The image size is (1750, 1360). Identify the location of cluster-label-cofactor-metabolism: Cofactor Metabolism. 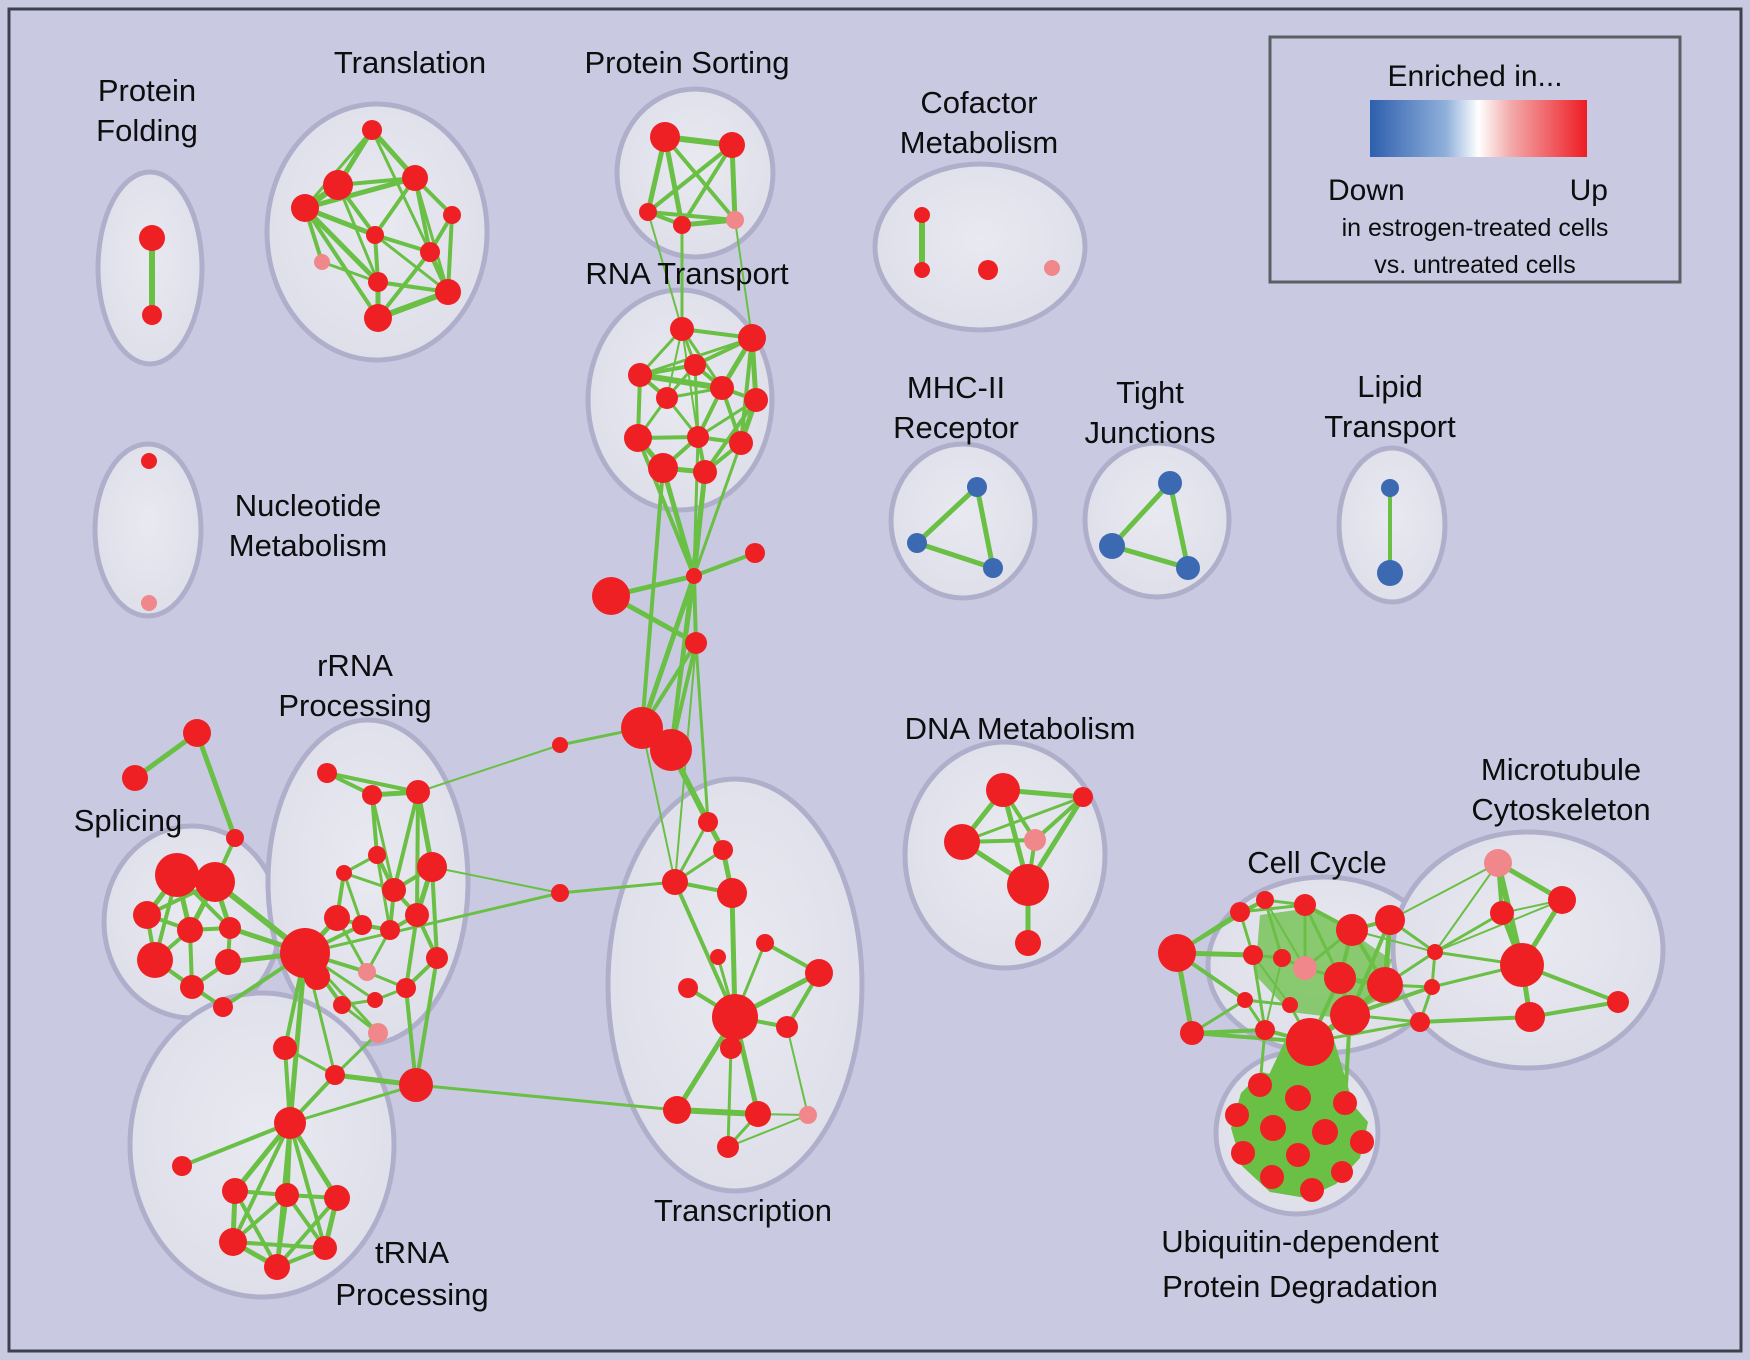
(979, 122).